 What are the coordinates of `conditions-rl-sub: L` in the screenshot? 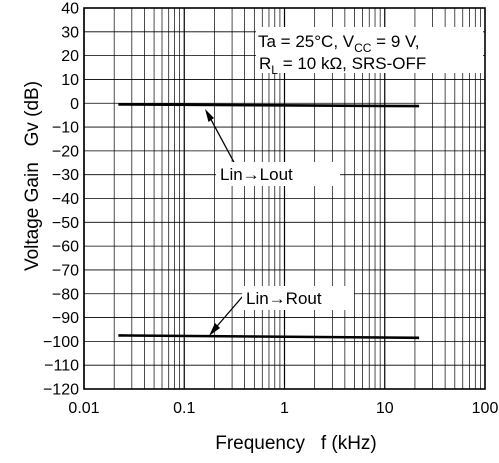 It's located at (274, 70).